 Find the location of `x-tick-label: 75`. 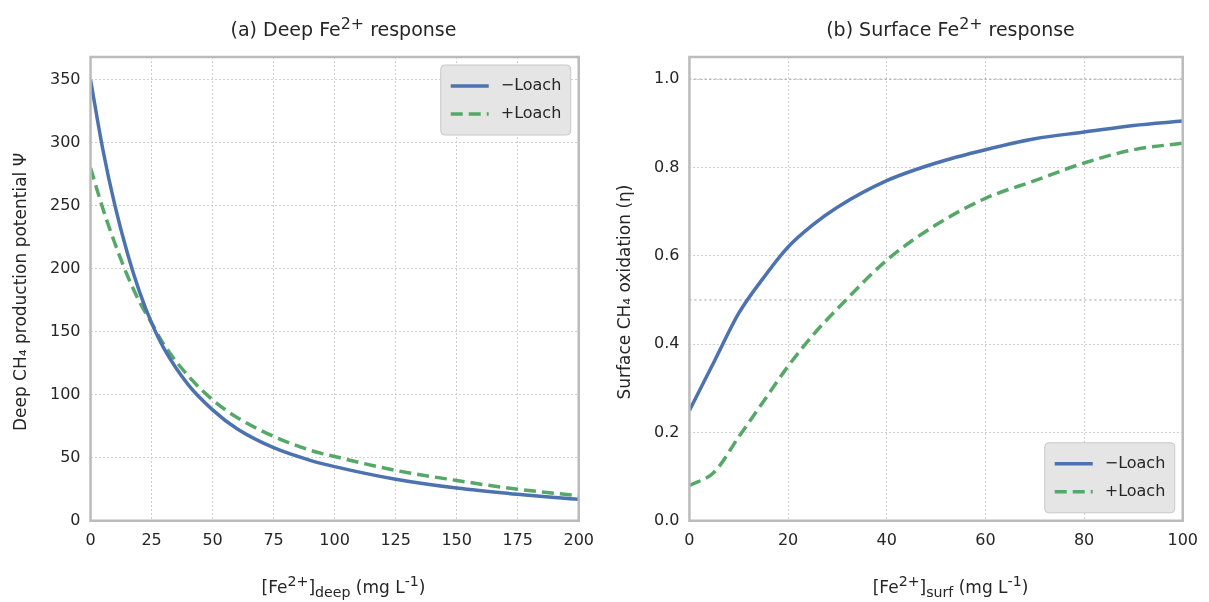

x-tick-label: 75 is located at coordinates (273, 539).